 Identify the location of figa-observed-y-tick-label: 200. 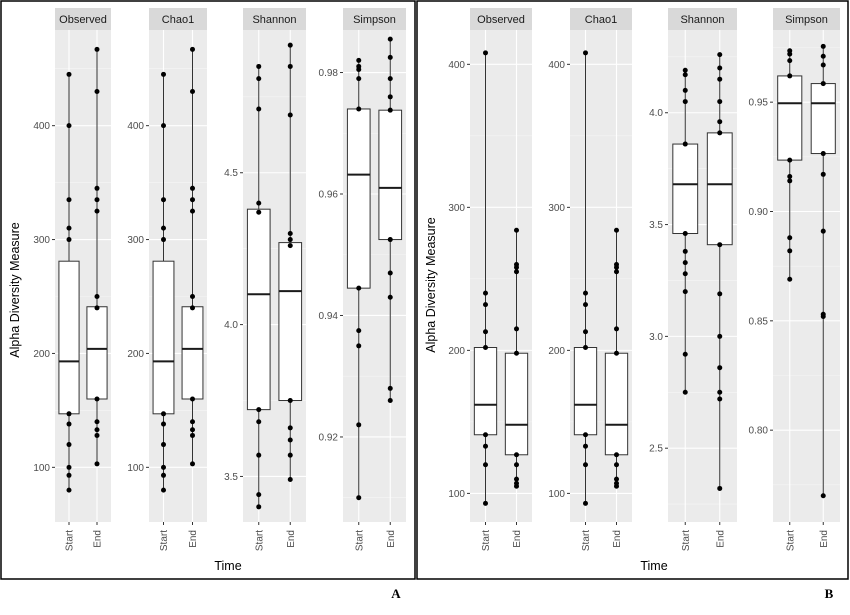
(41, 354).